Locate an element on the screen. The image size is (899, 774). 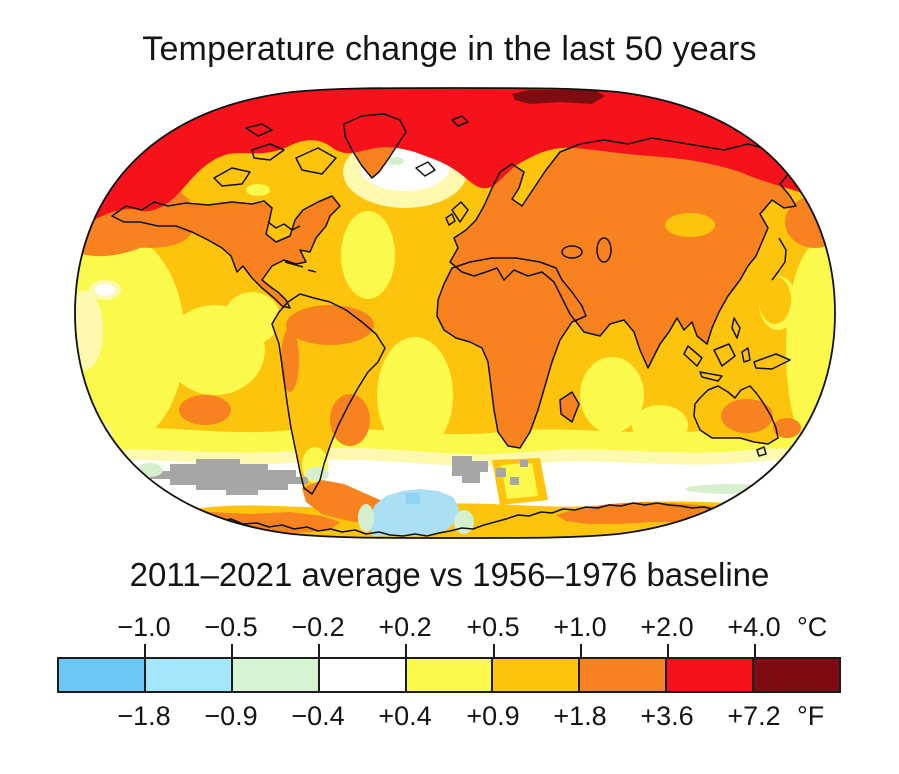
fahrenheit-label: −0.9 is located at coordinates (231, 716).